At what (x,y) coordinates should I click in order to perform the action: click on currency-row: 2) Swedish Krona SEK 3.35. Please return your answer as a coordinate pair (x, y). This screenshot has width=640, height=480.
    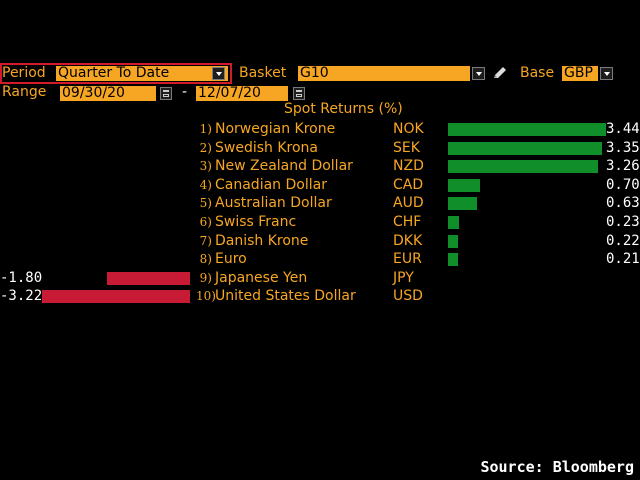
    Looking at the image, I should click on (320, 149).